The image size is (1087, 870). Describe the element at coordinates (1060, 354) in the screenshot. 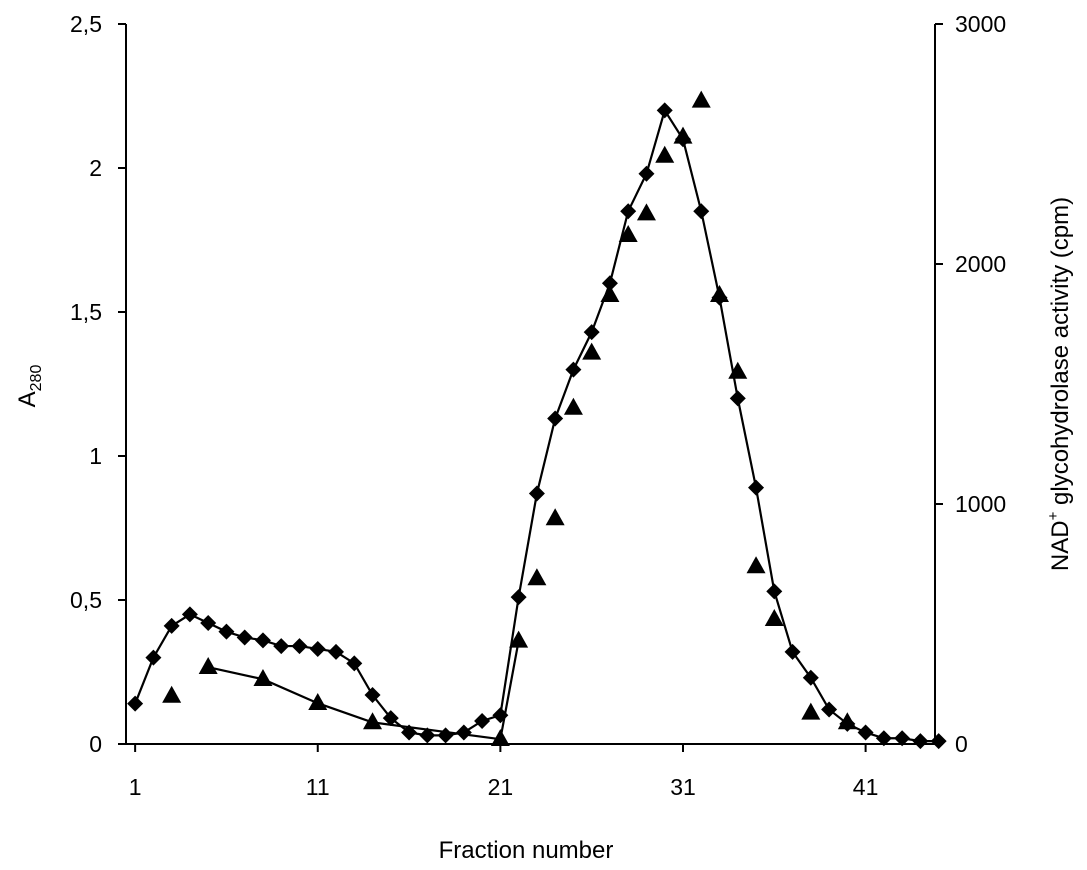

I see `y-right-axis-title-suffix: glycohydrolase activity (cpm)` at that location.